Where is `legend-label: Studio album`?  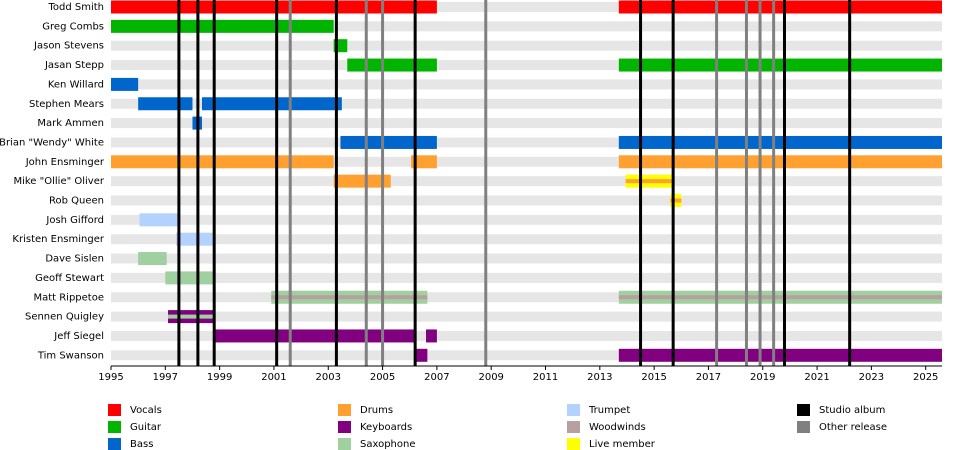
legend-label: Studio album is located at coordinates (852, 410).